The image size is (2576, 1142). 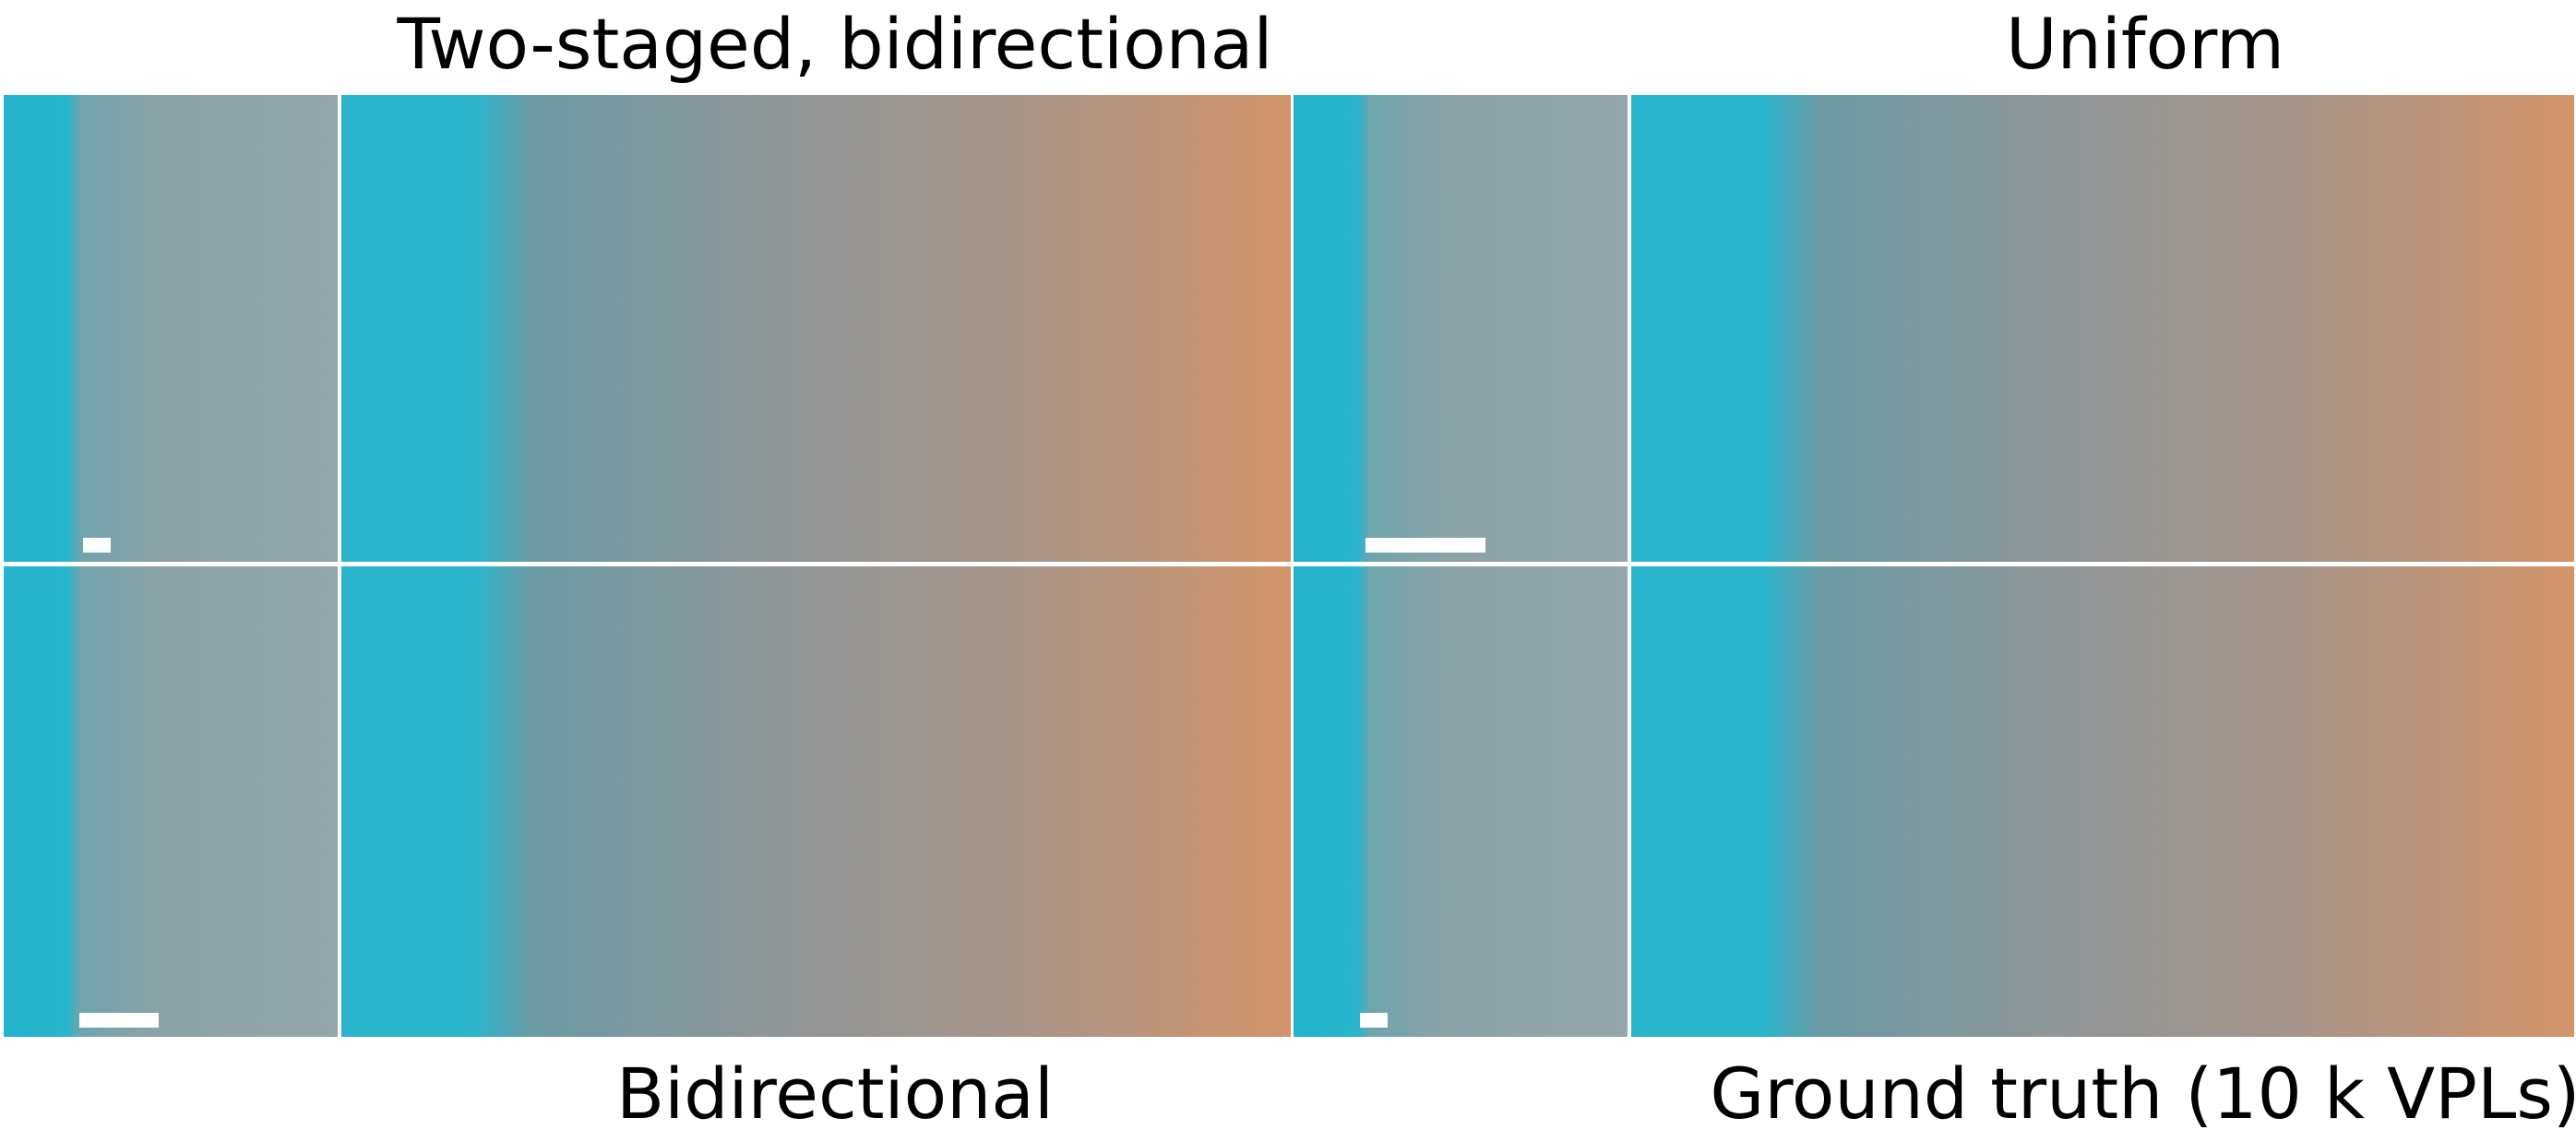 I want to click on inset-render-uniform, so click(x=1461, y=328).